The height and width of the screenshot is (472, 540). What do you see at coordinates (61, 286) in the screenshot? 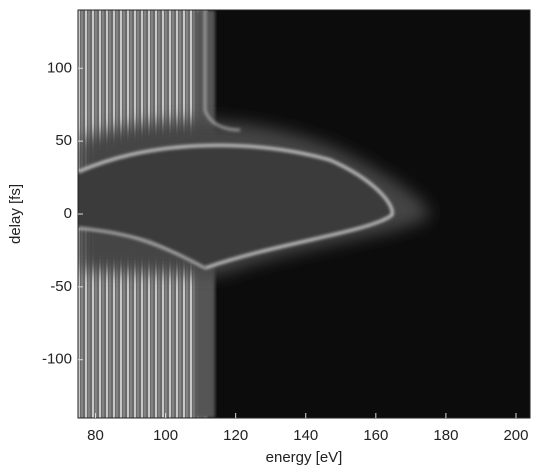
I see `y-tick-label: -50` at bounding box center [61, 286].